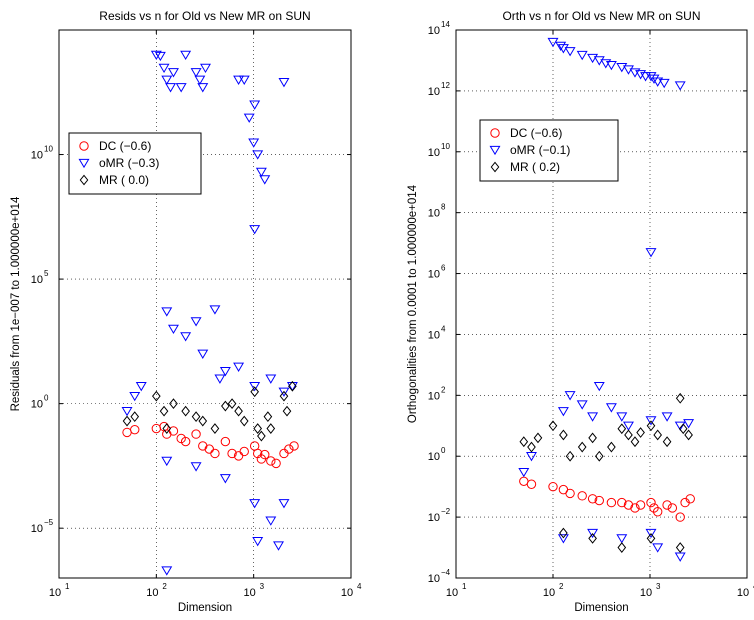 This screenshot has width=754, height=620. What do you see at coordinates (16, 303) in the screenshot?
I see `y-axis-label: Residuals from 1e−007 to 1.000000e+014` at bounding box center [16, 303].